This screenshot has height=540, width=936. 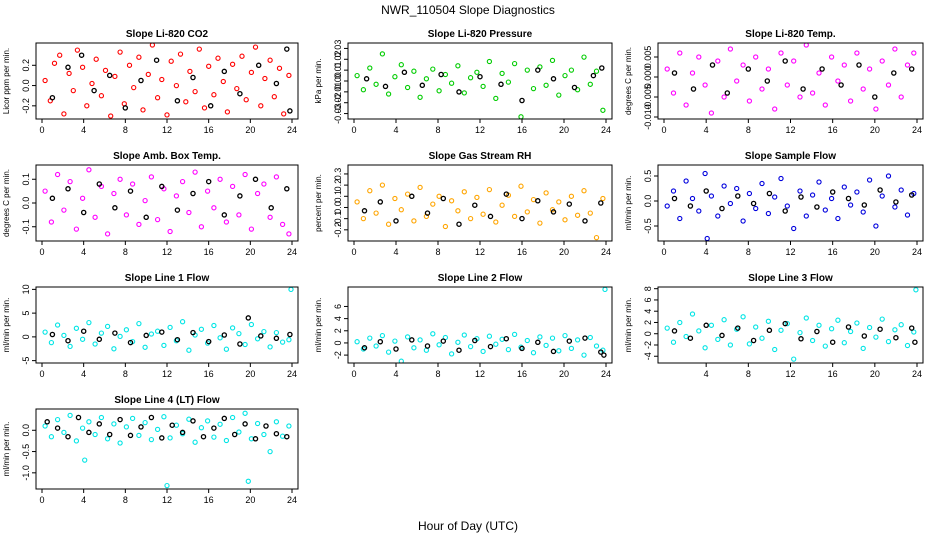 I want to click on y-tick-label: -2, so click(x=338, y=355).